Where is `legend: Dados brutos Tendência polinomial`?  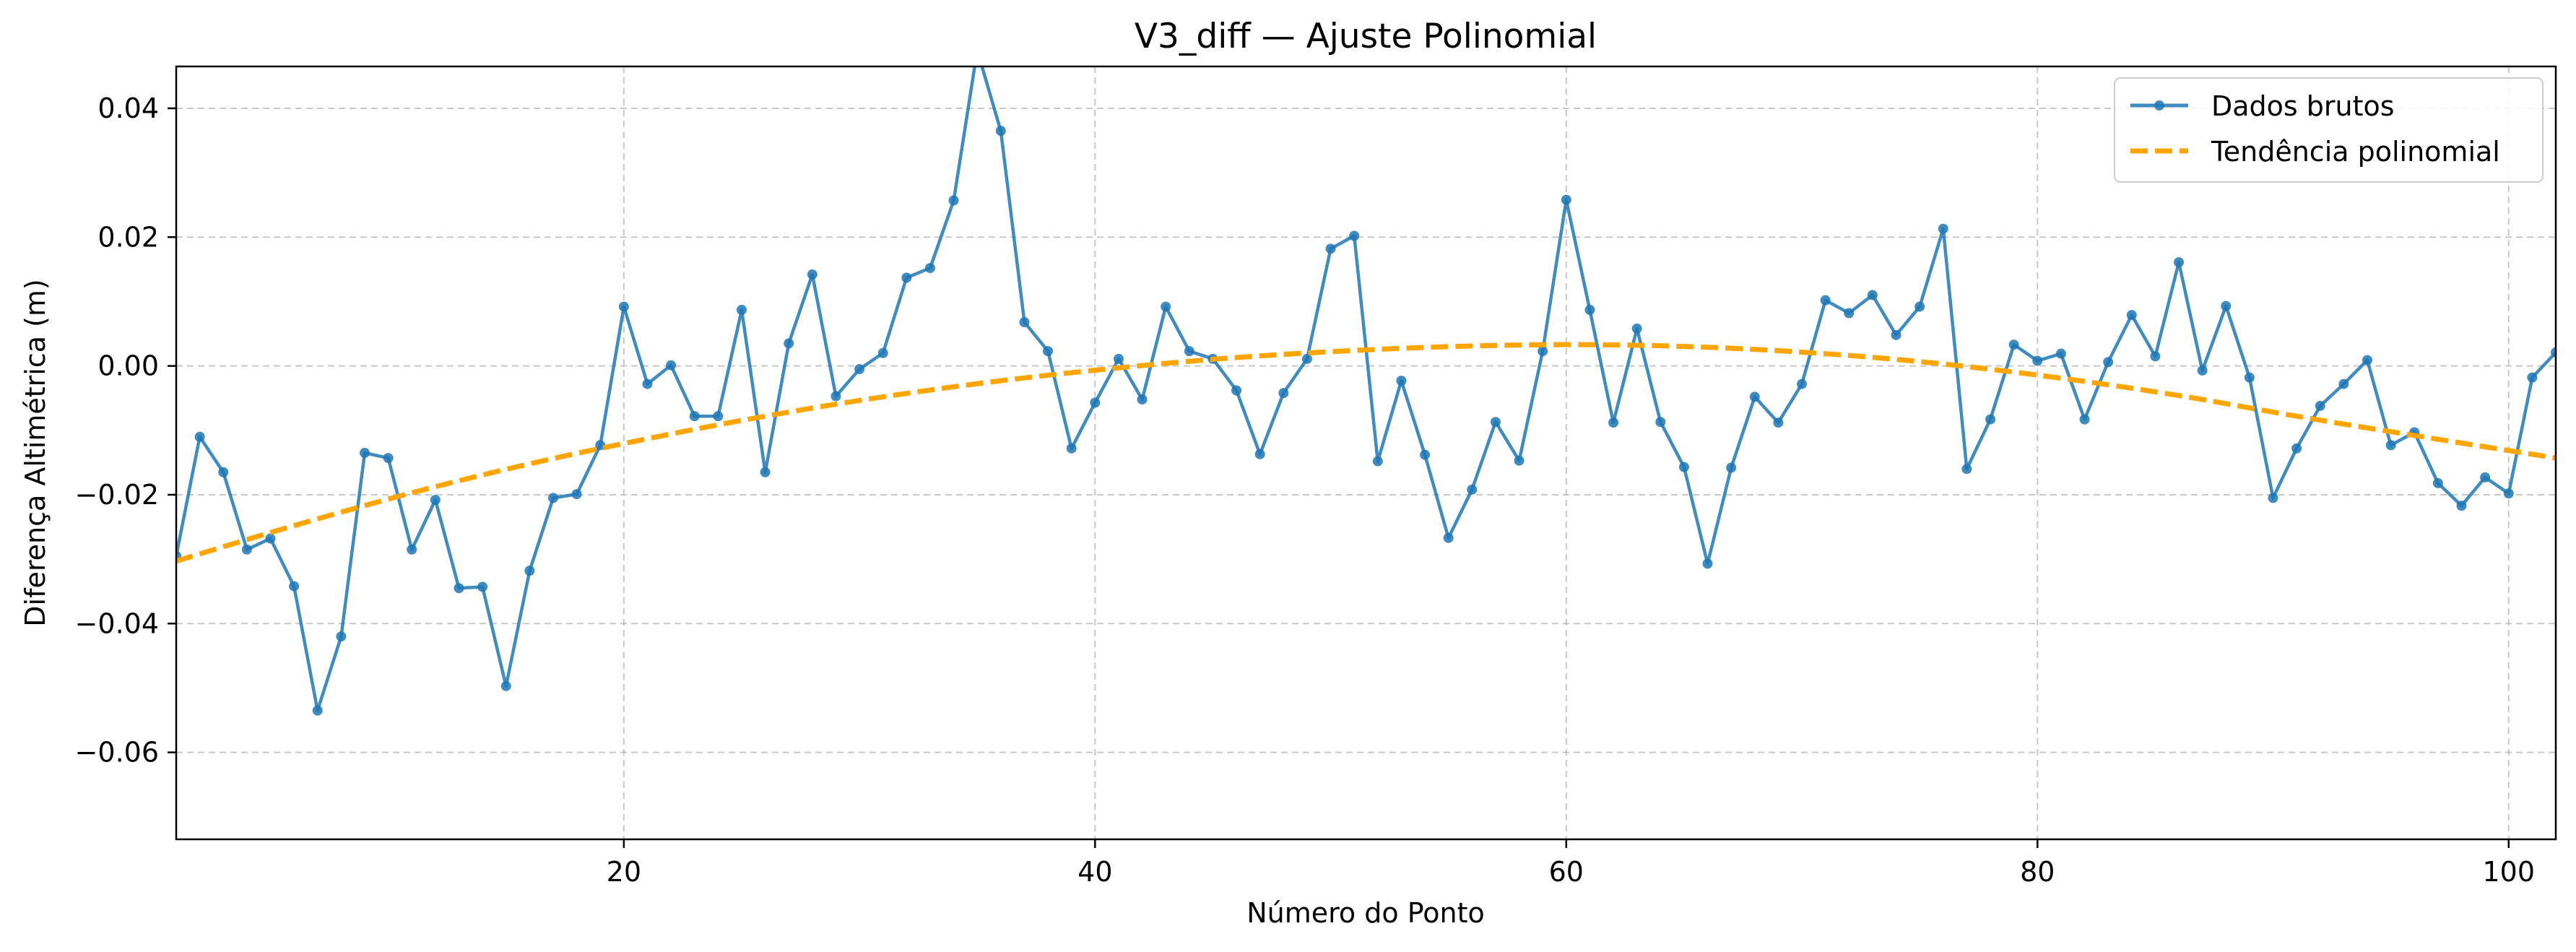 legend: Dados brutos Tendência polinomial is located at coordinates (2329, 130).